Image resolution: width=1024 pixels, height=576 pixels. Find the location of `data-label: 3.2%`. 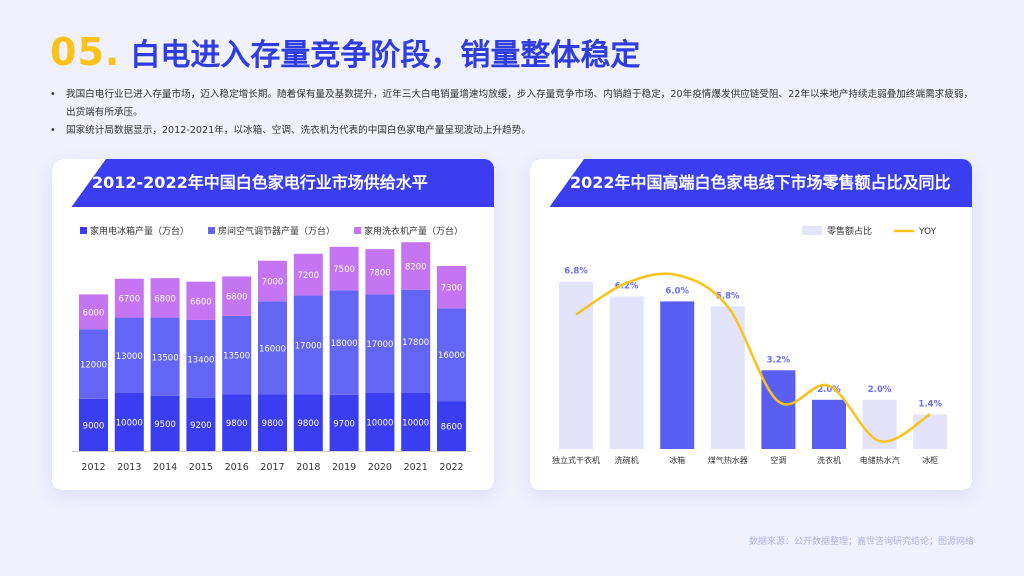

data-label: 3.2% is located at coordinates (779, 360).